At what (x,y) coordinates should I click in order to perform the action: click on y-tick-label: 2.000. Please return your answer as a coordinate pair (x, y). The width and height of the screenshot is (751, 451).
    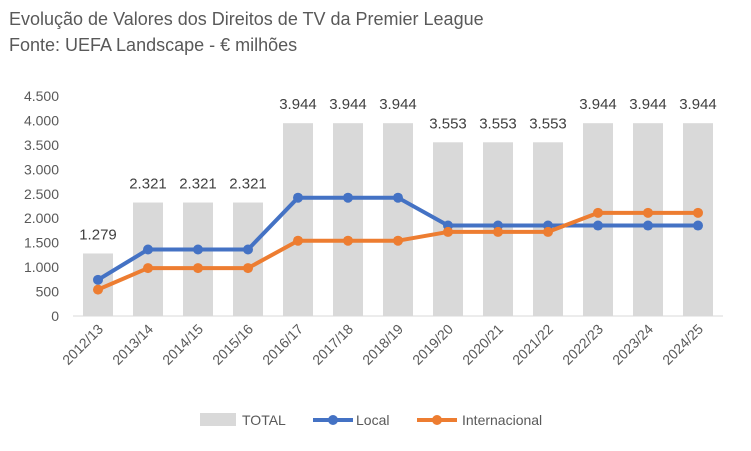
    Looking at the image, I should click on (41, 218).